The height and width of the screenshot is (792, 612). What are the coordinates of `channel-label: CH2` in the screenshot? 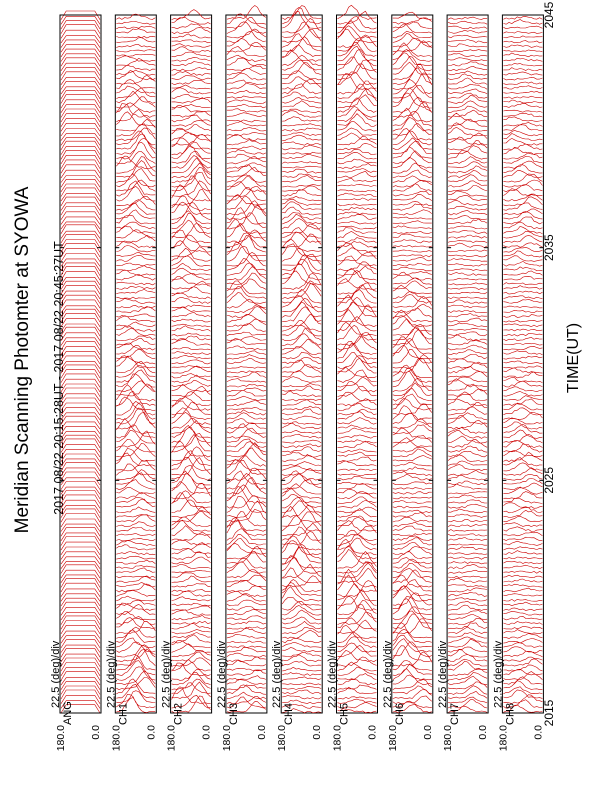 It's located at (179, 714).